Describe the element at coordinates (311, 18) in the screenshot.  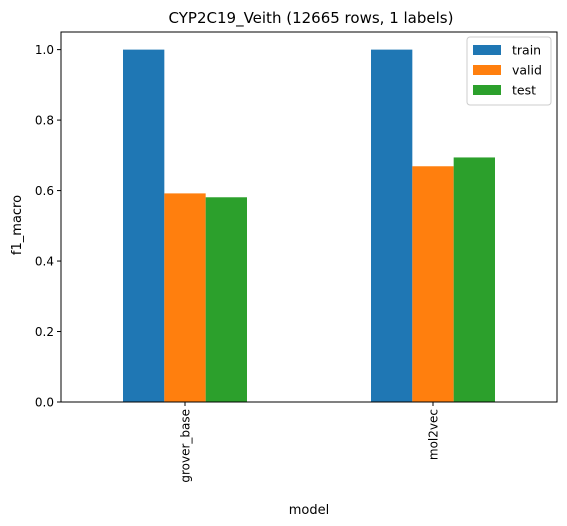
I see `chart-title: CYP2C19_Veith (12665 rows, 1 labels)` at that location.